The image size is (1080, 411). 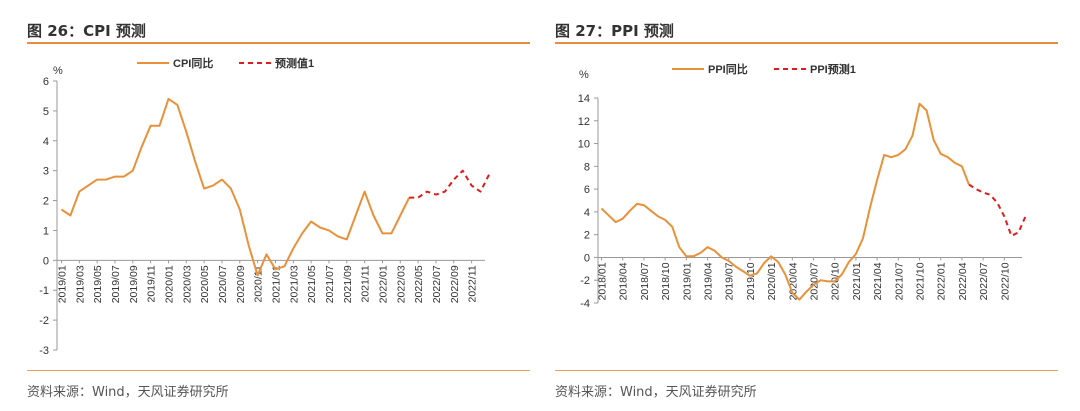 I want to click on ppi-x-tick-label: 2020/01, so click(x=772, y=281).